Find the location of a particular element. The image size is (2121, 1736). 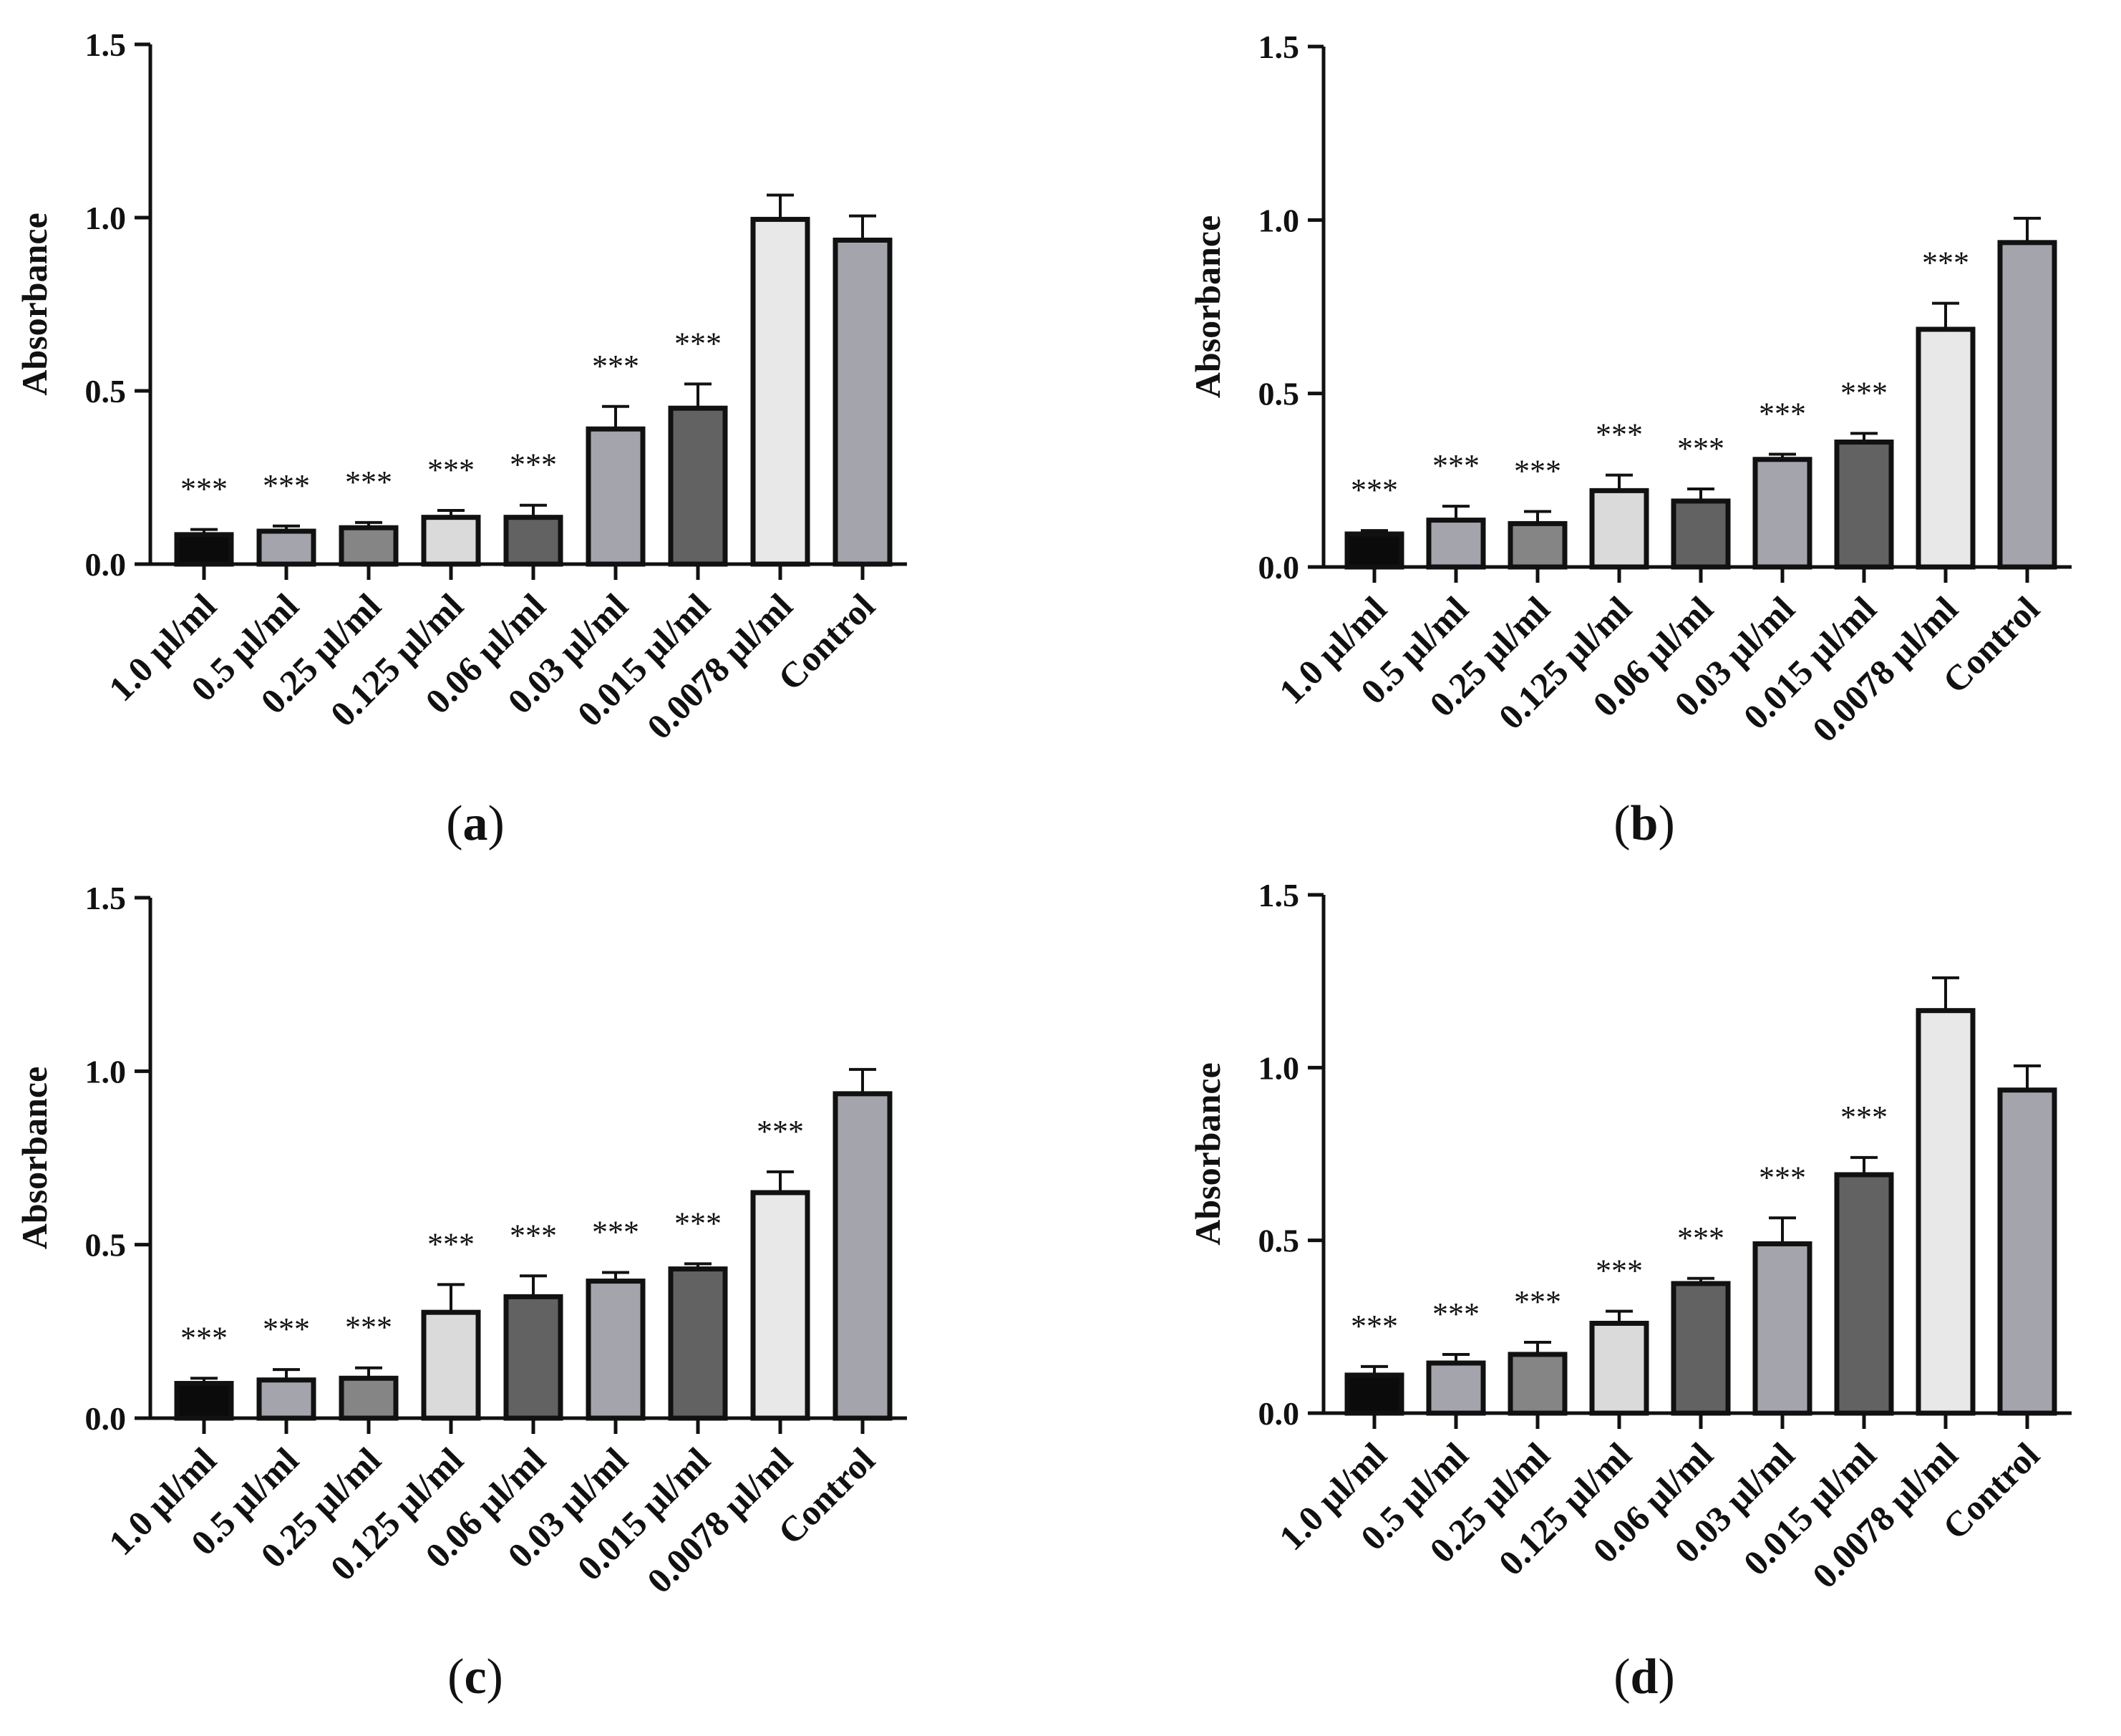

panel-label: (c) is located at coordinates (475, 1677).